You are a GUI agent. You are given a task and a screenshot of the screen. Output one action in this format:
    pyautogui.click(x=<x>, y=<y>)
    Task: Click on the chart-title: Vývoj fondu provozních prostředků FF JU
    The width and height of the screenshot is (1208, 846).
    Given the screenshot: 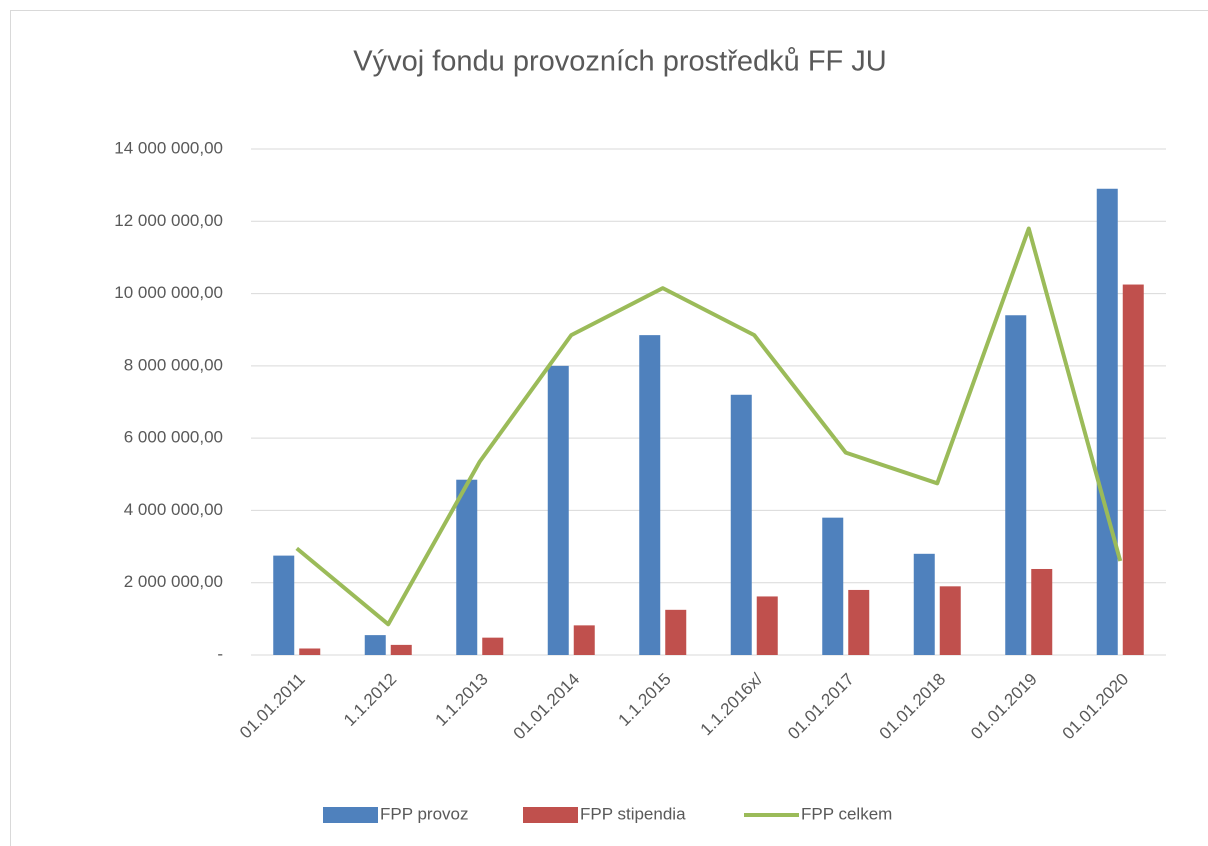 What is the action you would take?
    pyautogui.click(x=620, y=62)
    